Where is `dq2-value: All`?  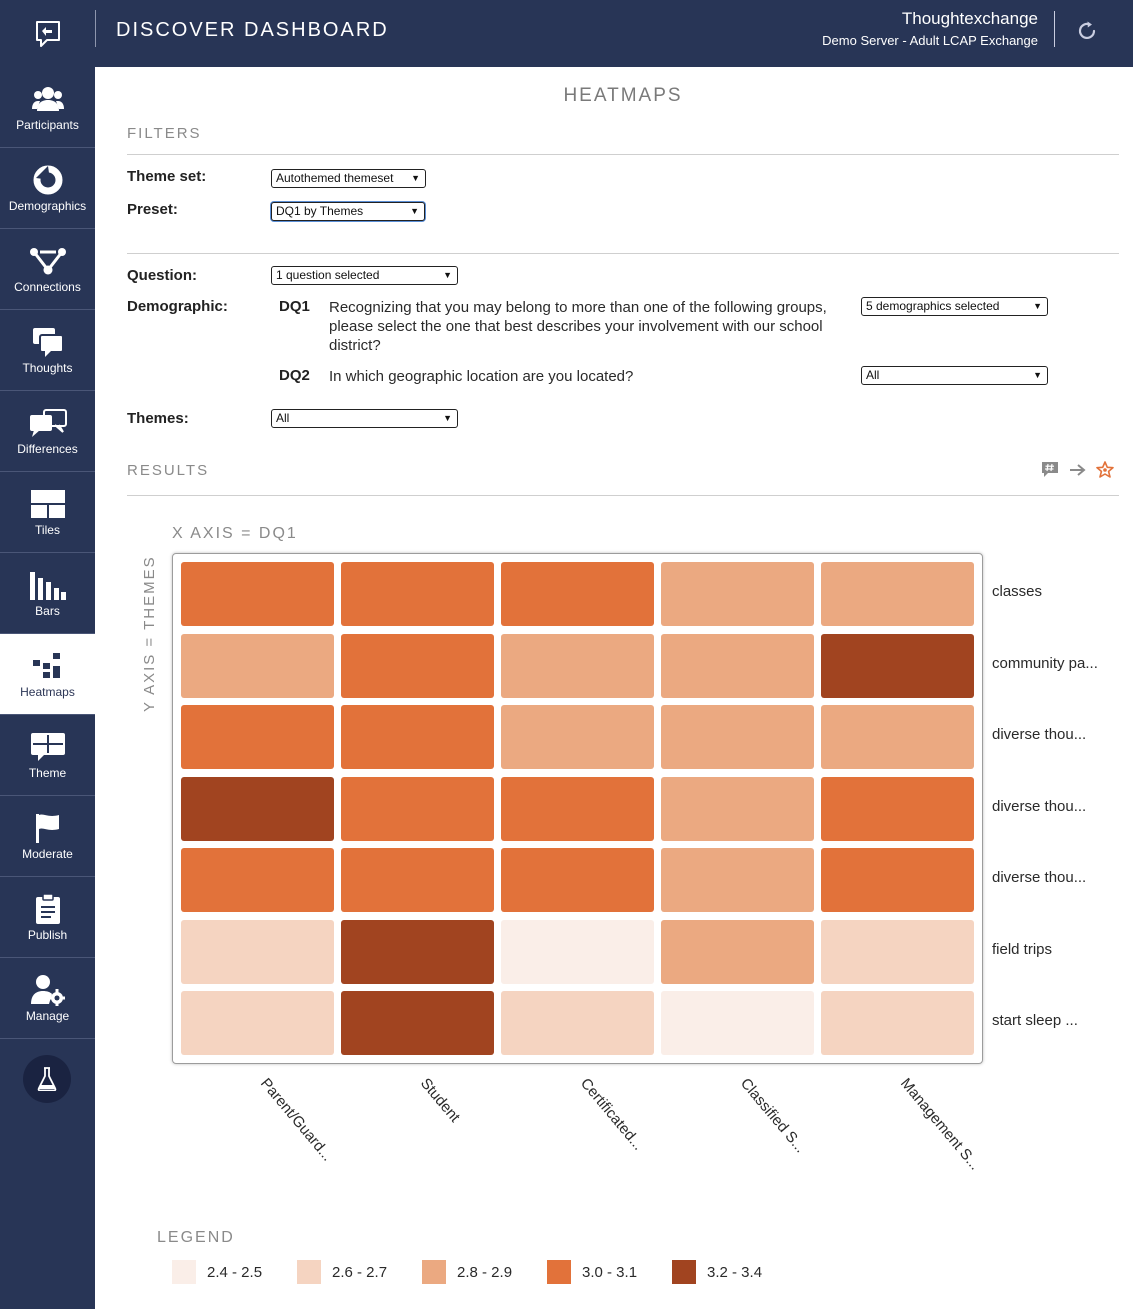 dq2-value: All is located at coordinates (873, 375).